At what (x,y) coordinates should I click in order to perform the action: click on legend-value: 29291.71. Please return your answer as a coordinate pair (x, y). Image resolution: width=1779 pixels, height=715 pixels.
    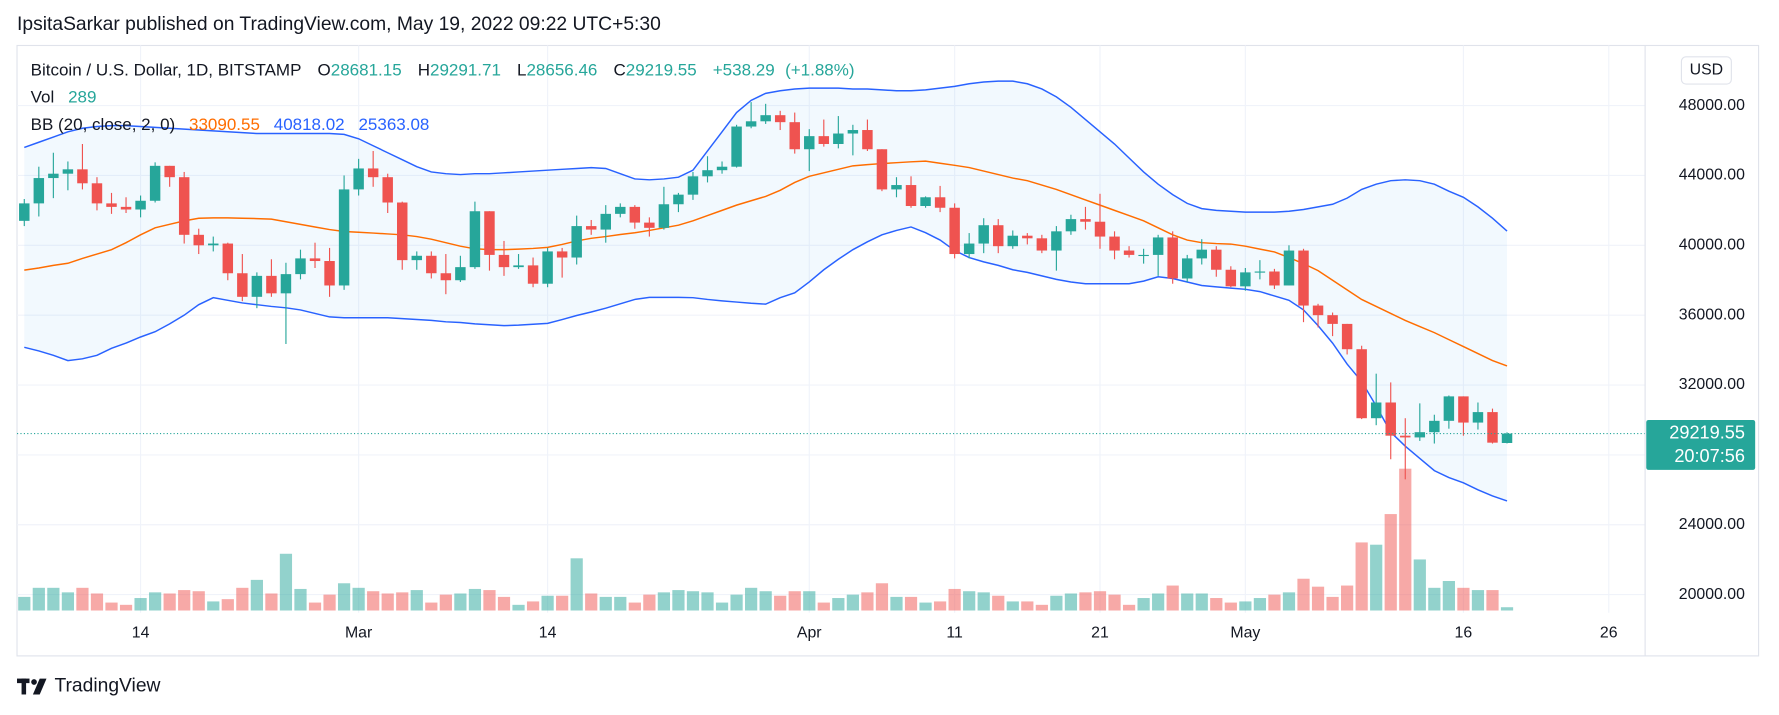
    Looking at the image, I should click on (465, 69).